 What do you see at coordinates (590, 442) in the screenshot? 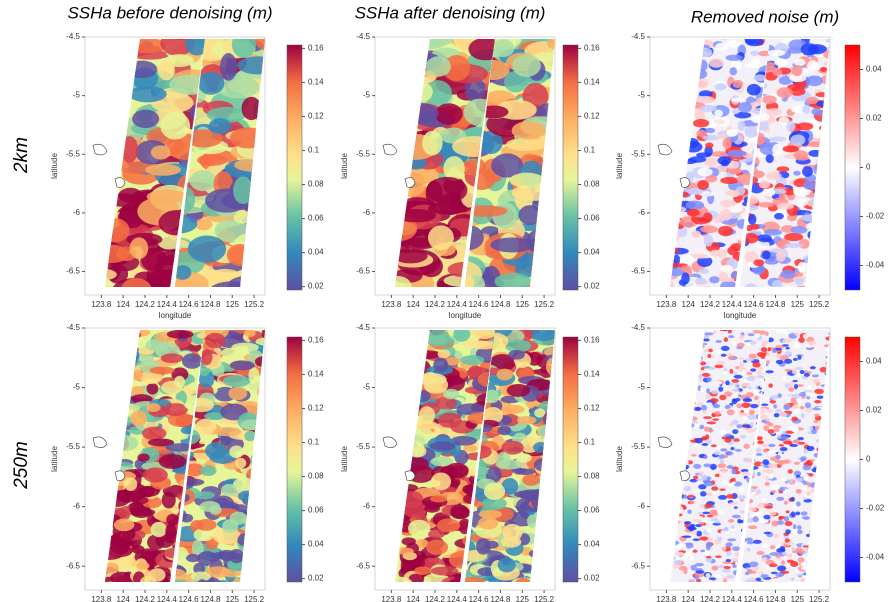
I see `colorbar-tick-label: 0.1` at bounding box center [590, 442].